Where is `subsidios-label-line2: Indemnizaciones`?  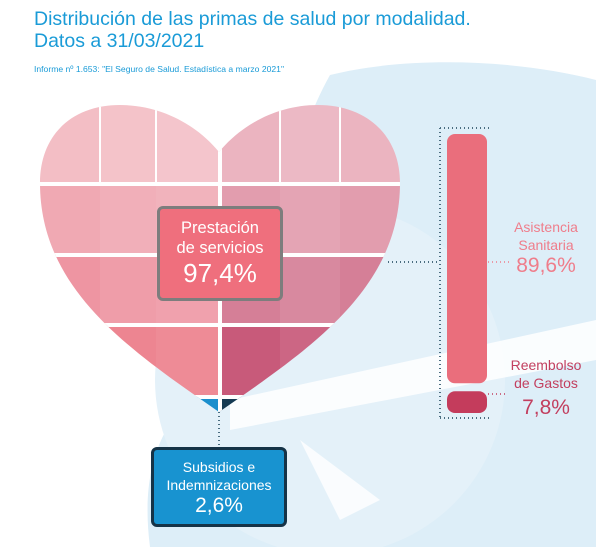
subsidios-label-line2: Indemnizaciones is located at coordinates (219, 485).